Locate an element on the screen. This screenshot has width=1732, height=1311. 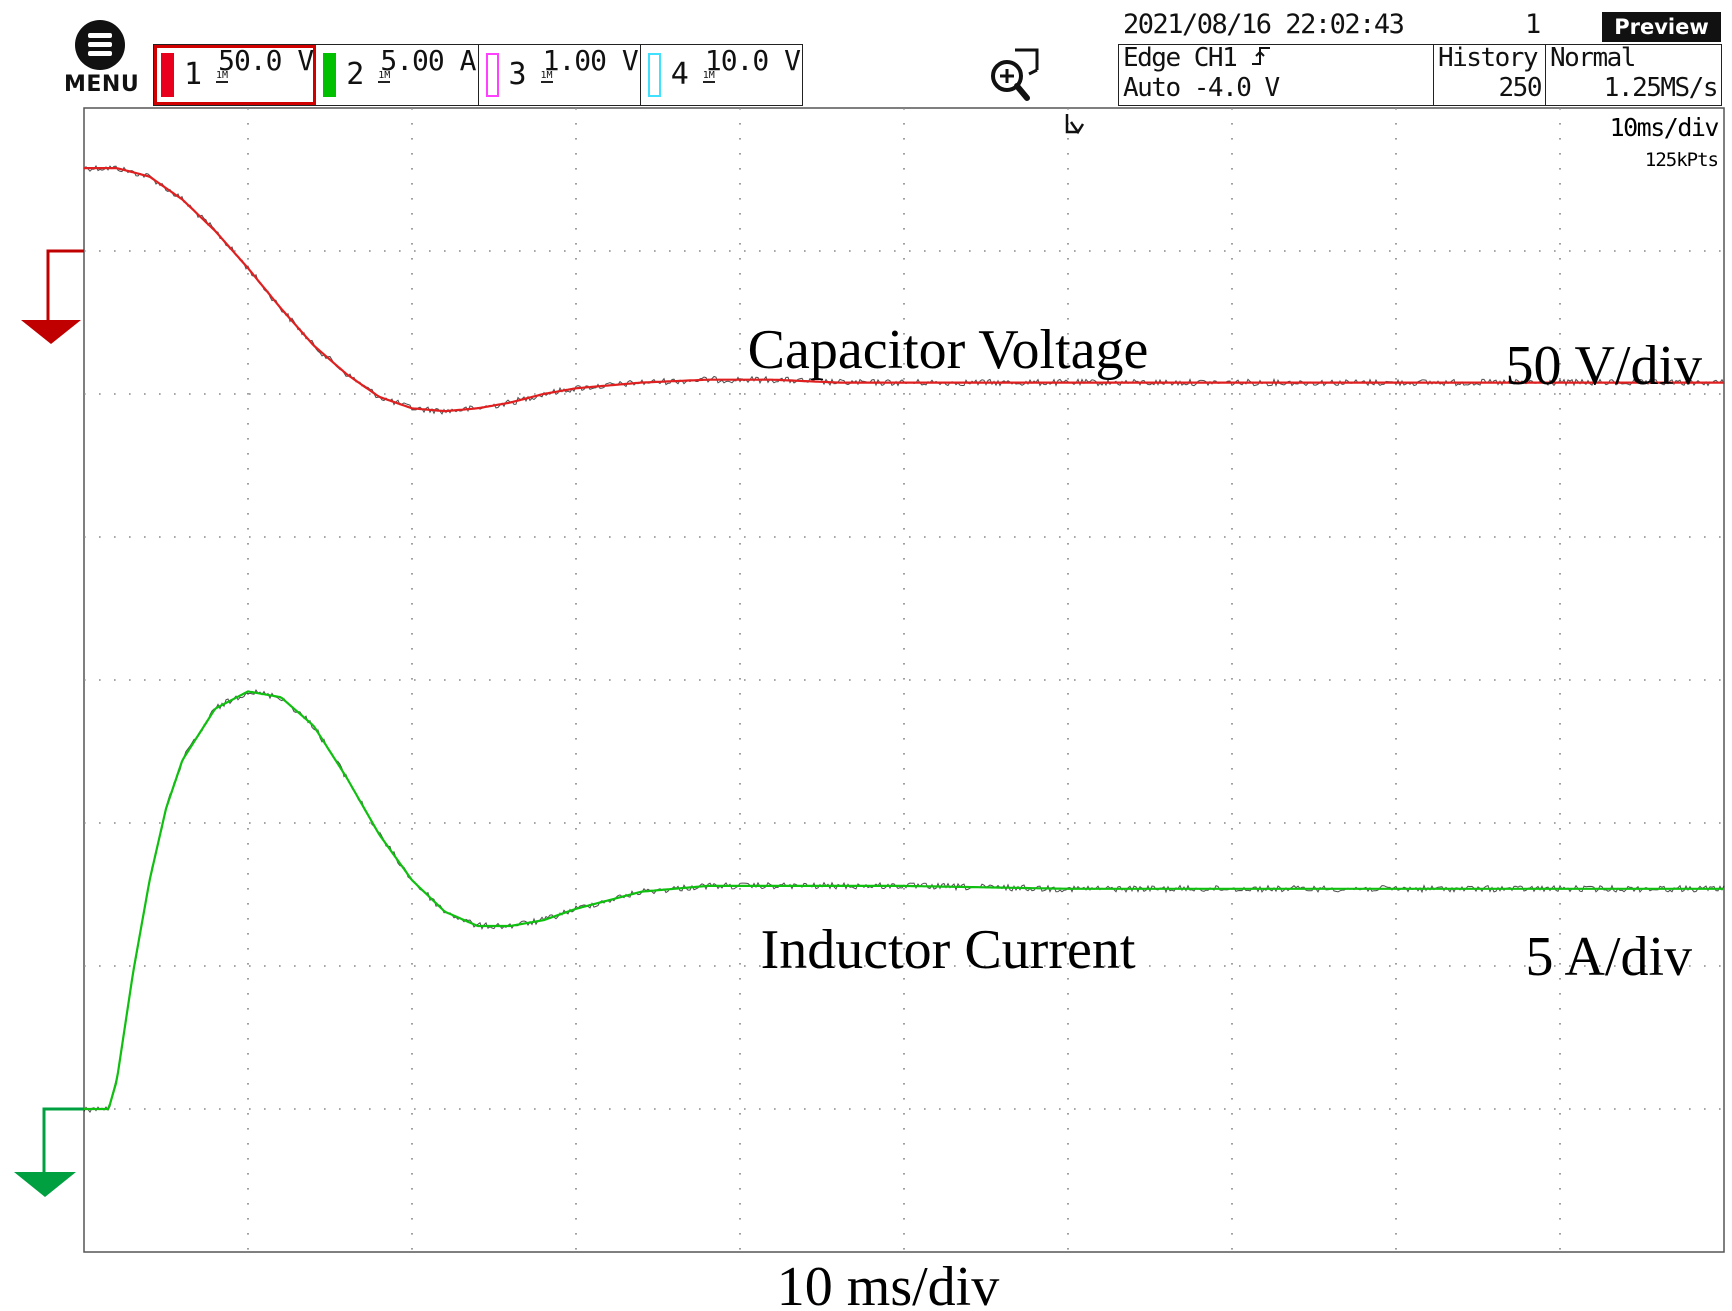
channel-3-color-swatch is located at coordinates (492, 75).